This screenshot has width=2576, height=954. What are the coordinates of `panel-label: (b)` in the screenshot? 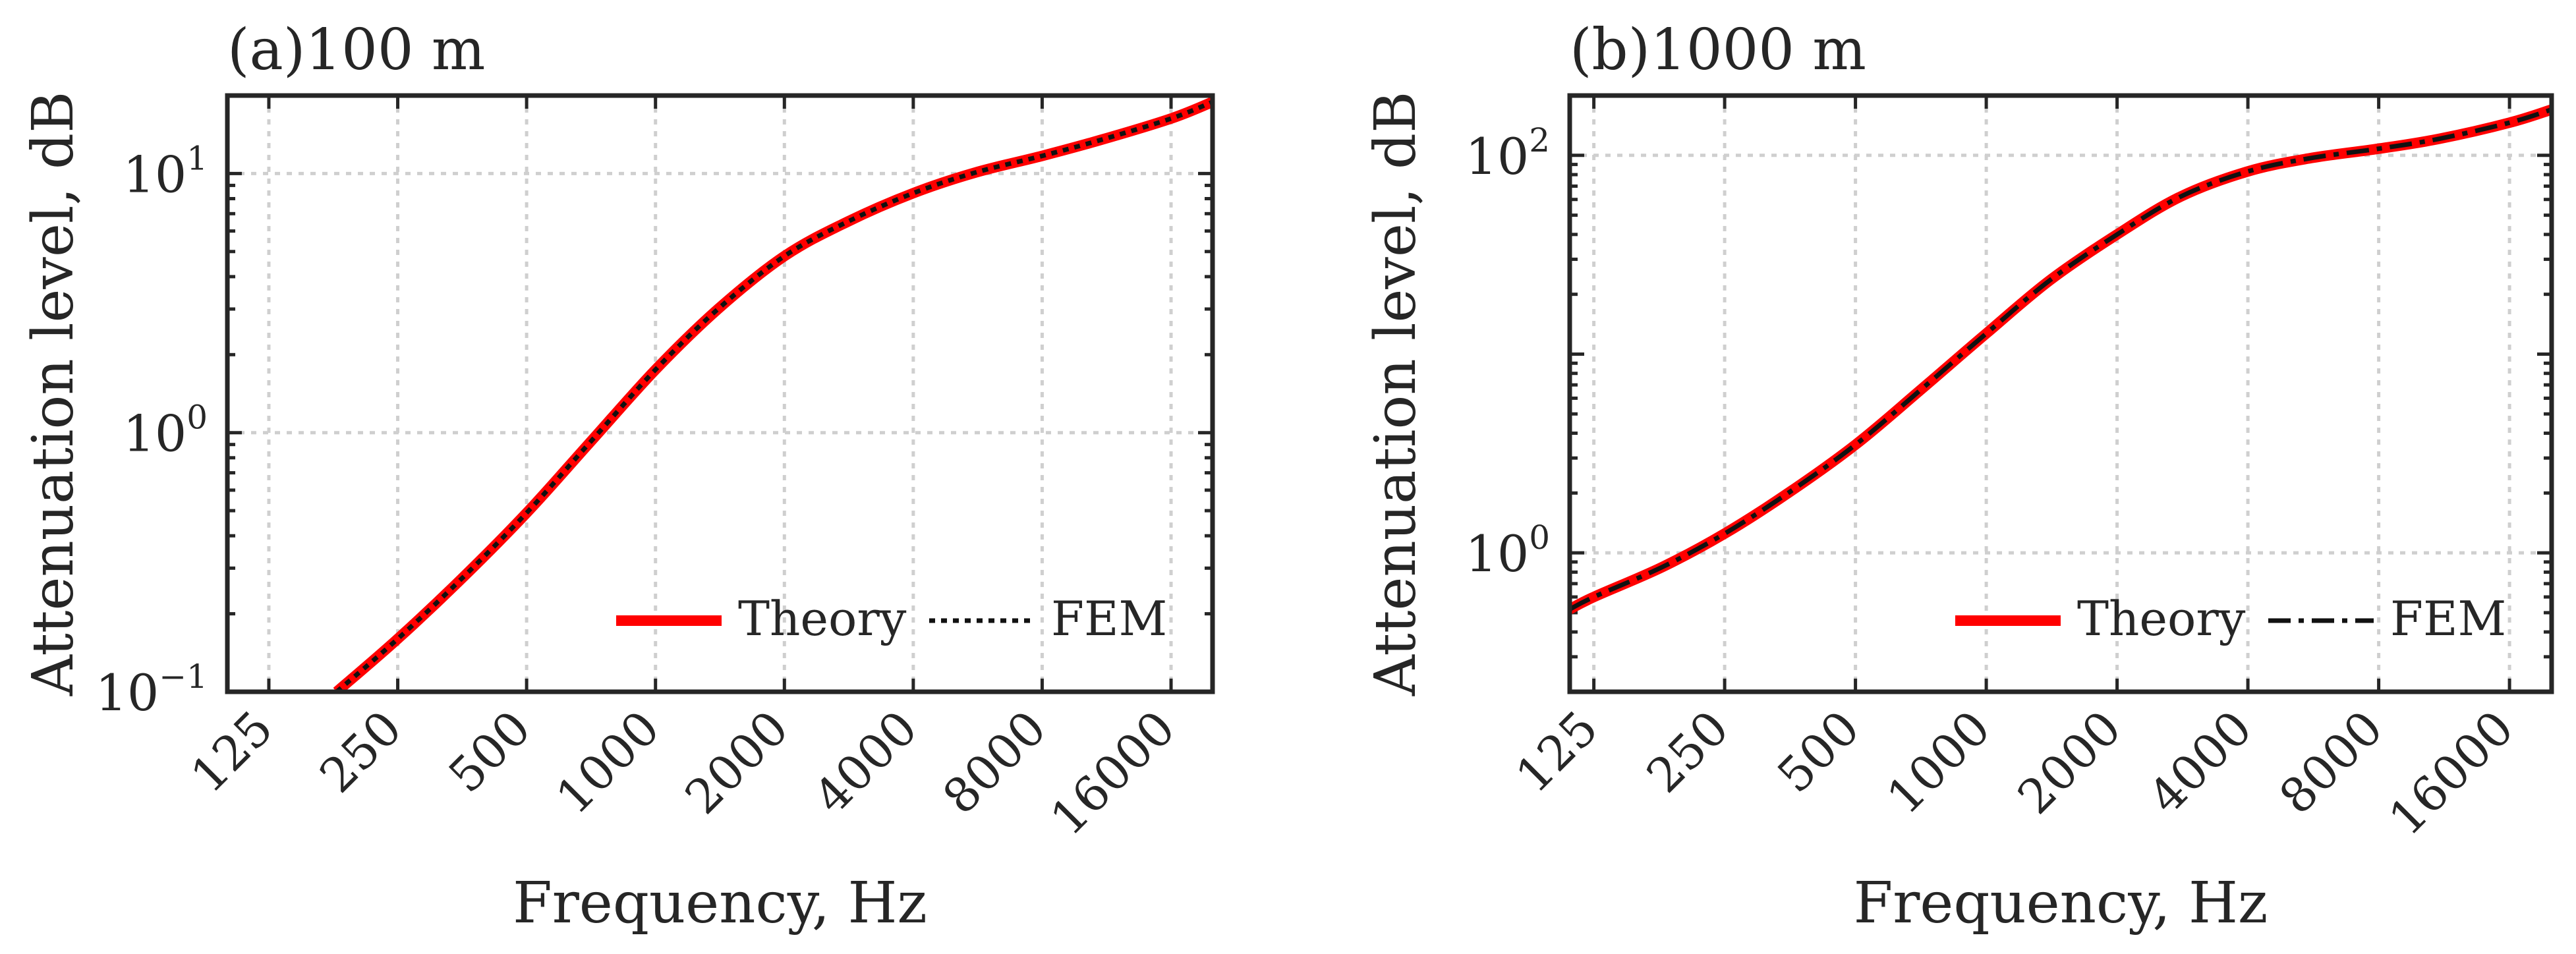 It's located at (1610, 50).